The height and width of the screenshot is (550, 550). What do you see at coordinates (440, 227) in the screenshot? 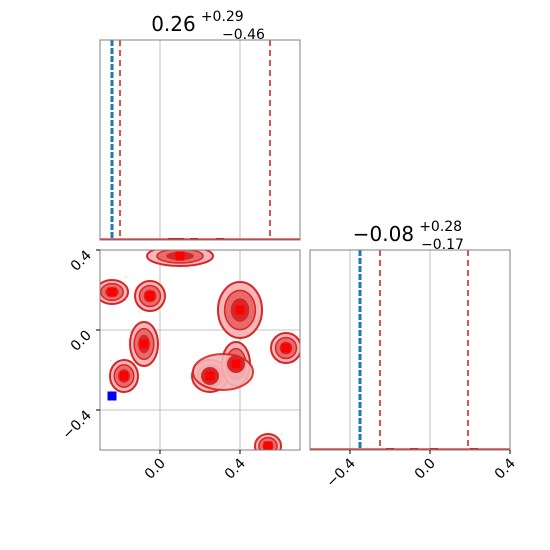
I see `param2-title-upper: +0.28` at bounding box center [440, 227].